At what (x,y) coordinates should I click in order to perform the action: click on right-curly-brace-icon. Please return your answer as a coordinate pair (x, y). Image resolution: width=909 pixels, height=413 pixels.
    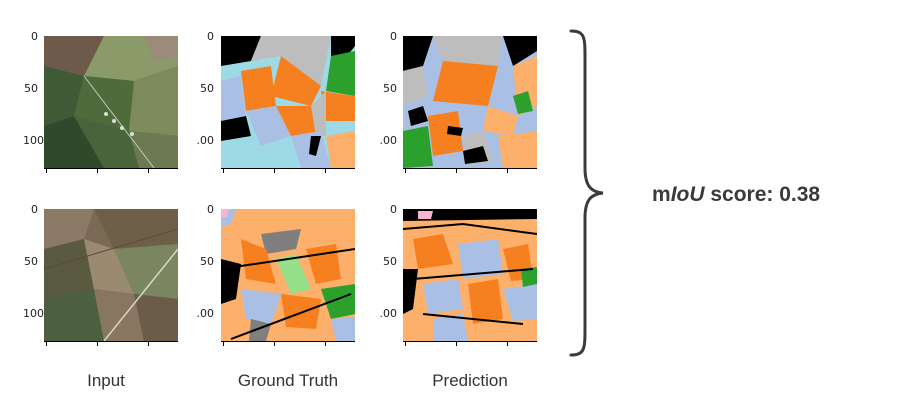
    Looking at the image, I should click on (586, 193).